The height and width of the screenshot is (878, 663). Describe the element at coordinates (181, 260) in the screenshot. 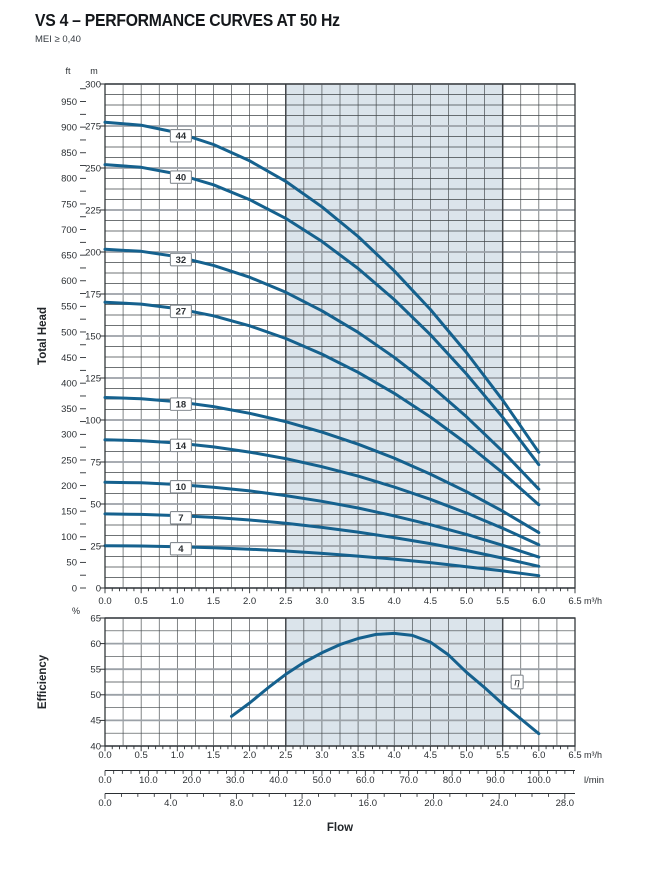

I see `svg-text: 32` at that location.